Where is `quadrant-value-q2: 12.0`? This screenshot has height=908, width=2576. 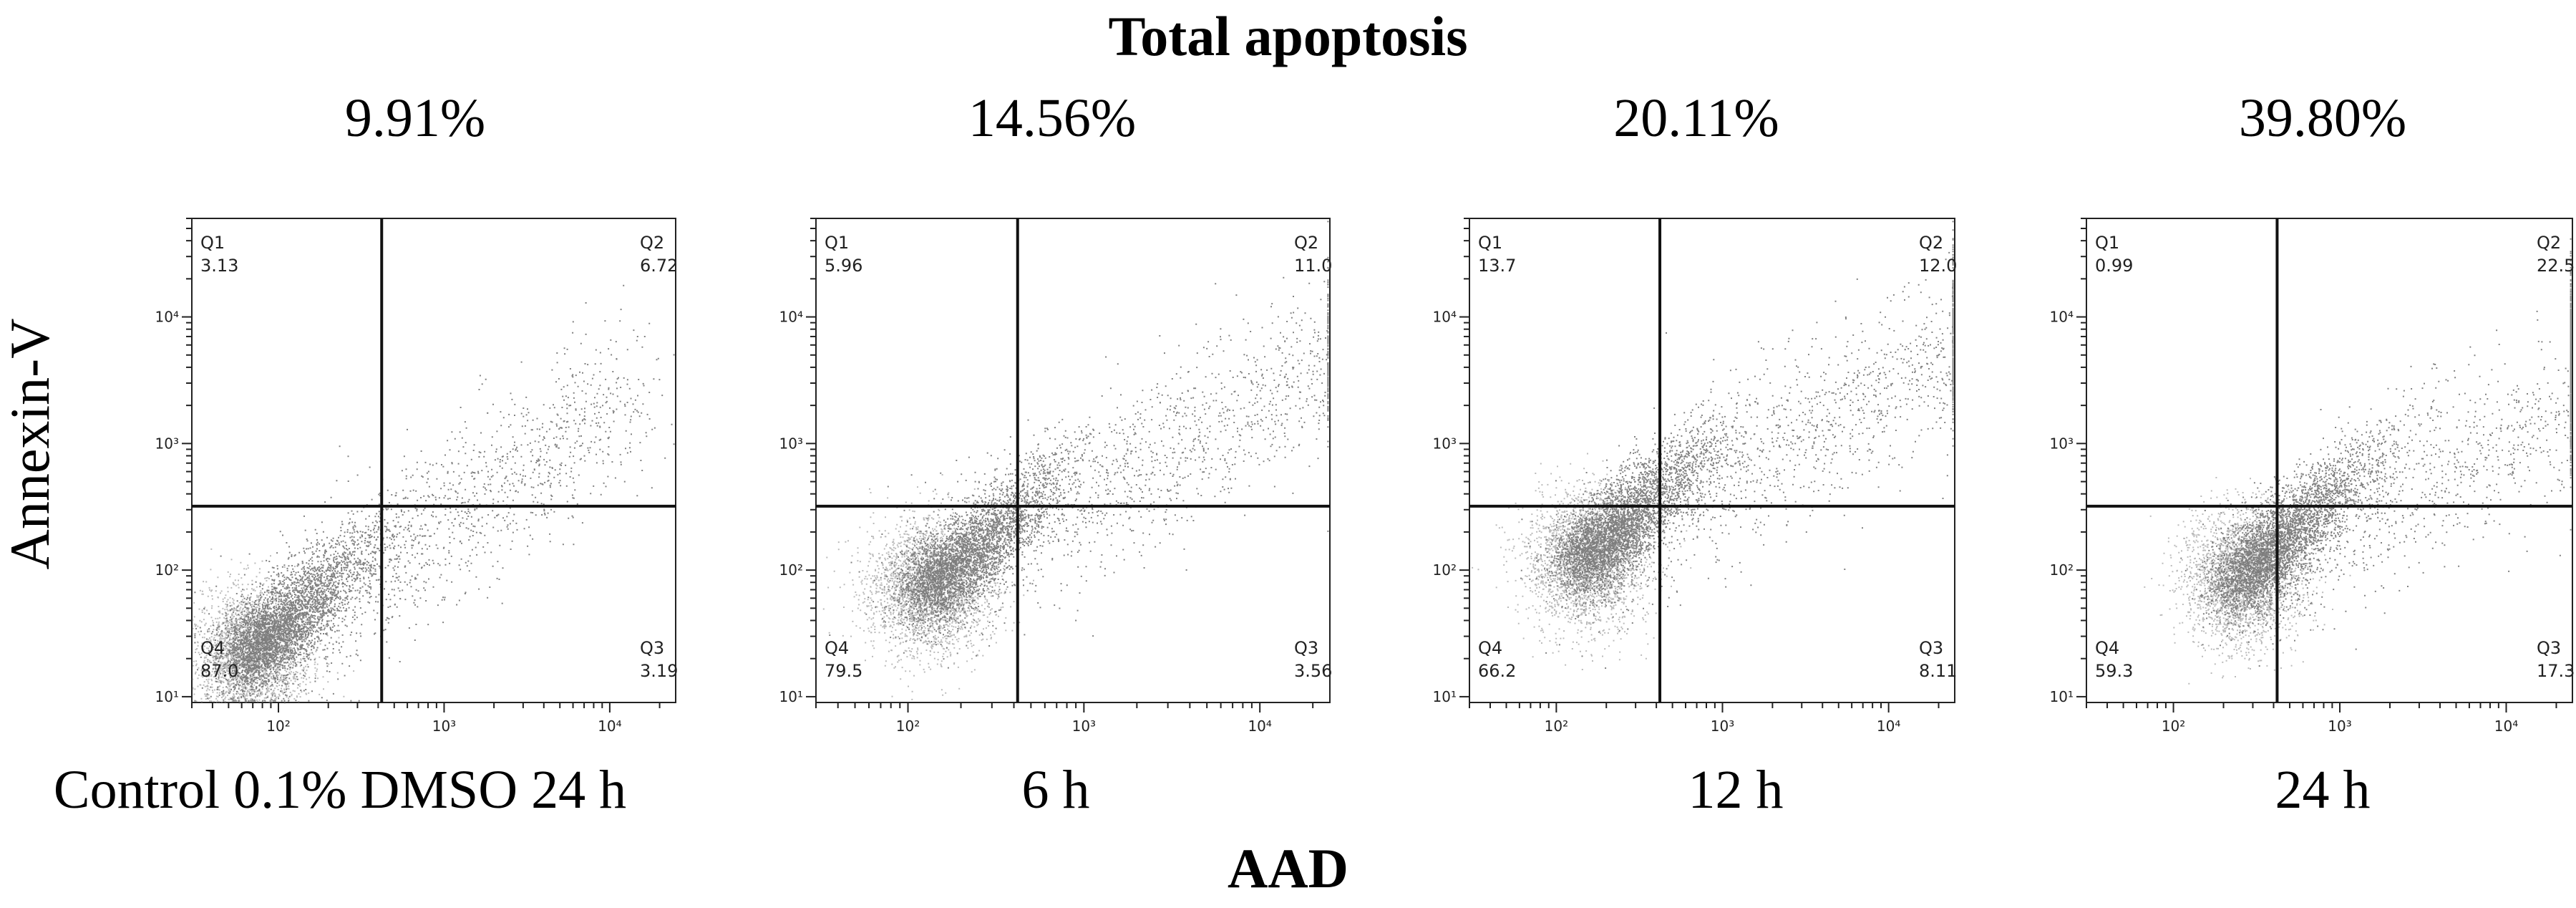 quadrant-value-q2: 12.0 is located at coordinates (1938, 266).